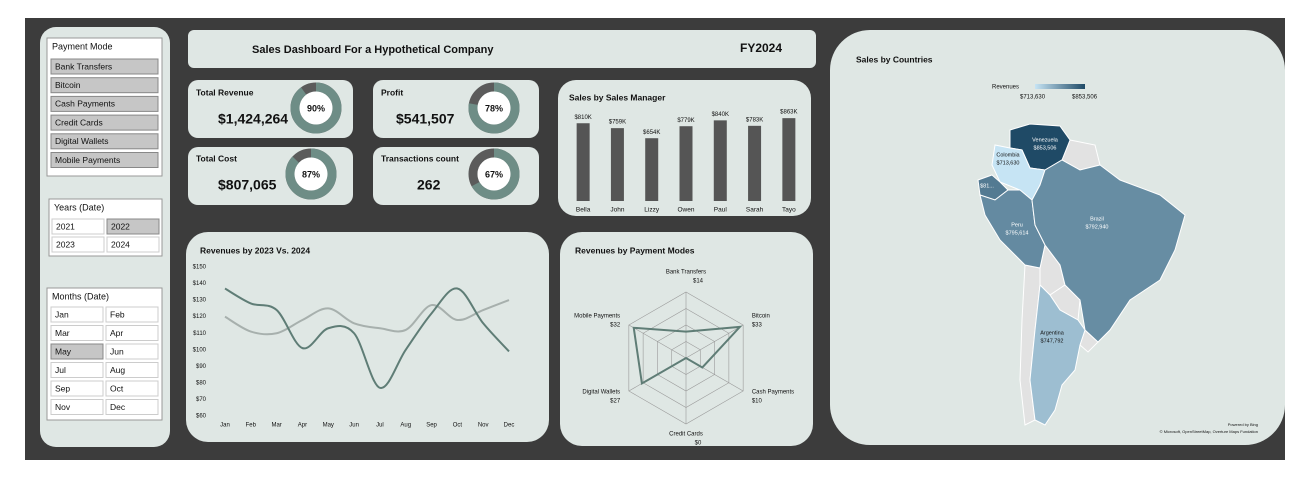 The image size is (1310, 486). What do you see at coordinates (60, 370) in the screenshot?
I see `slicer-item-label: Jul` at bounding box center [60, 370].